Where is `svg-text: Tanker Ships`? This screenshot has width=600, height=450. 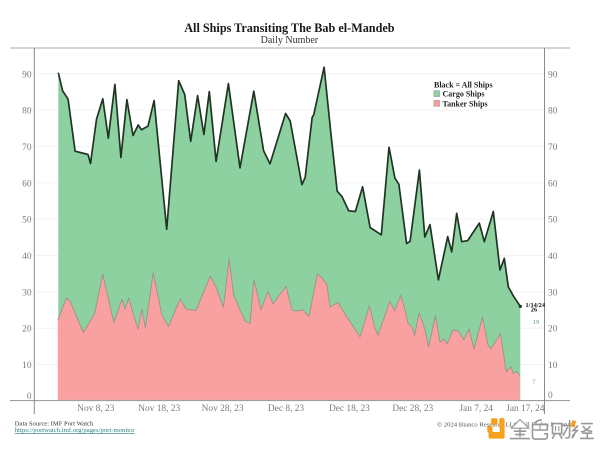 svg-text: Tanker Ships is located at coordinates (465, 104).